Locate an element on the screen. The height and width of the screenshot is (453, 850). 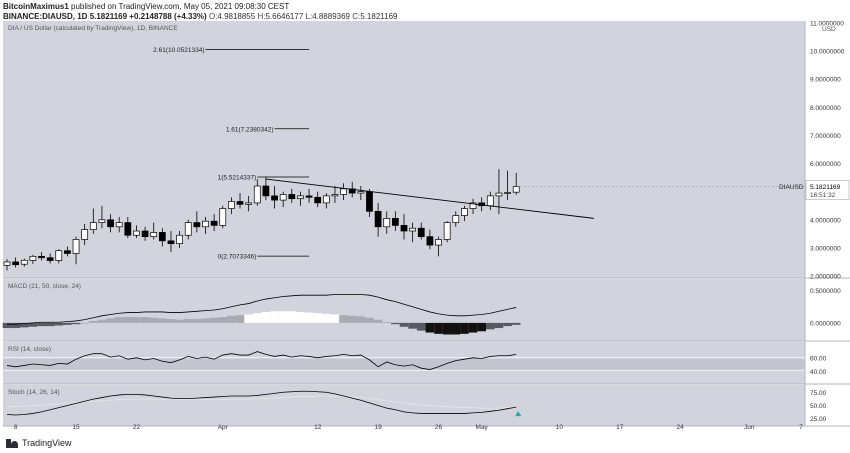
time-tick-label: 17 is located at coordinates (620, 427).